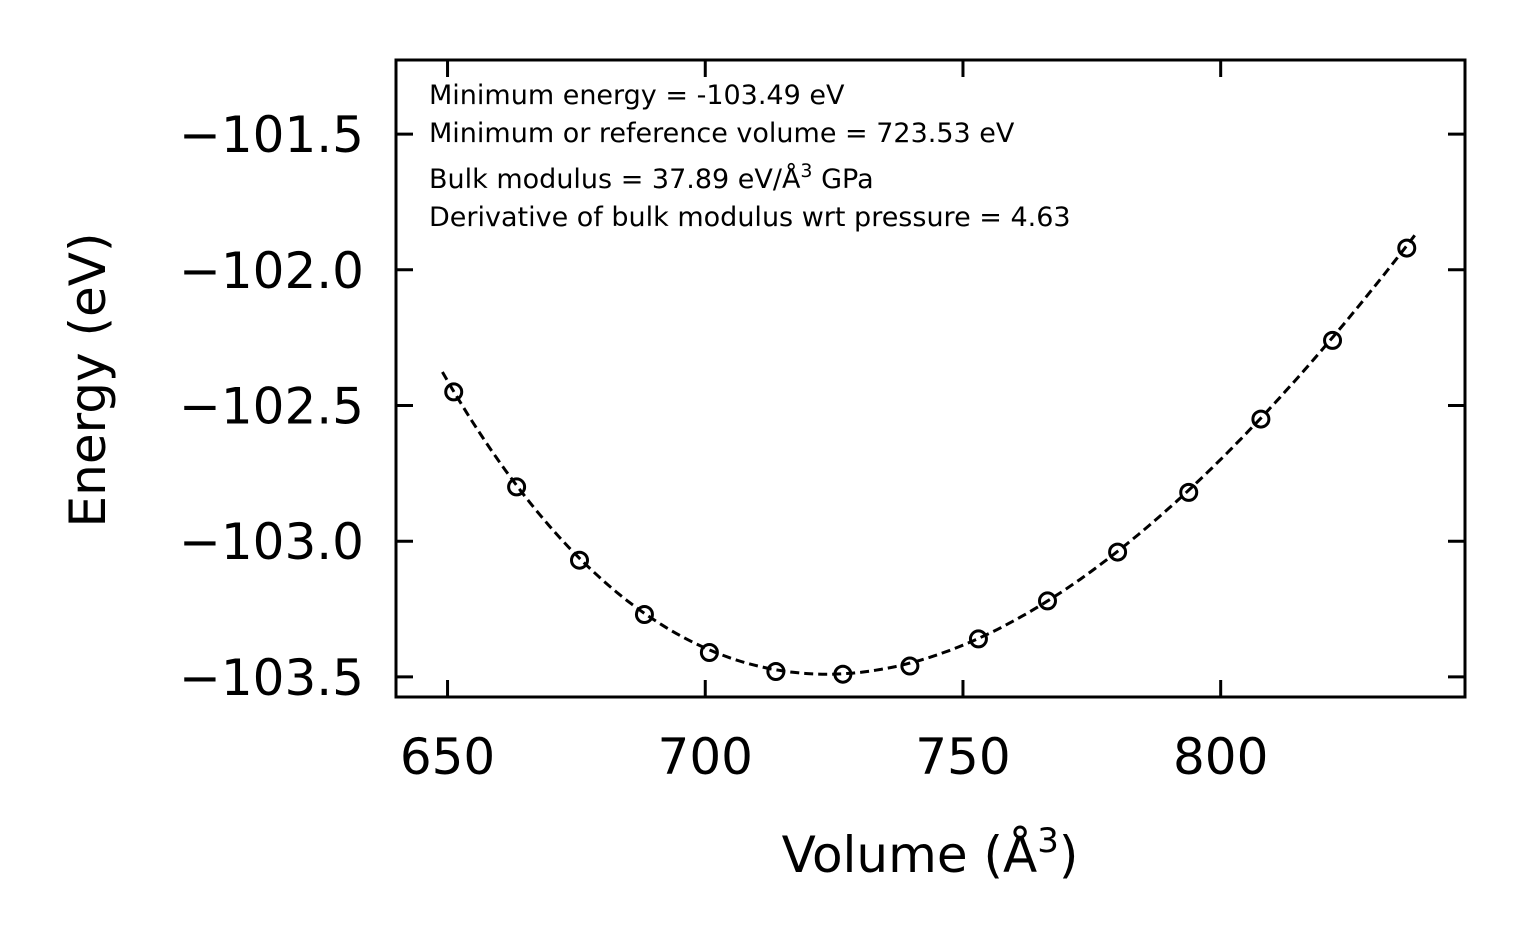  Describe the element at coordinates (271, 678) in the screenshot. I see `y-tick-label: −103.5` at that location.